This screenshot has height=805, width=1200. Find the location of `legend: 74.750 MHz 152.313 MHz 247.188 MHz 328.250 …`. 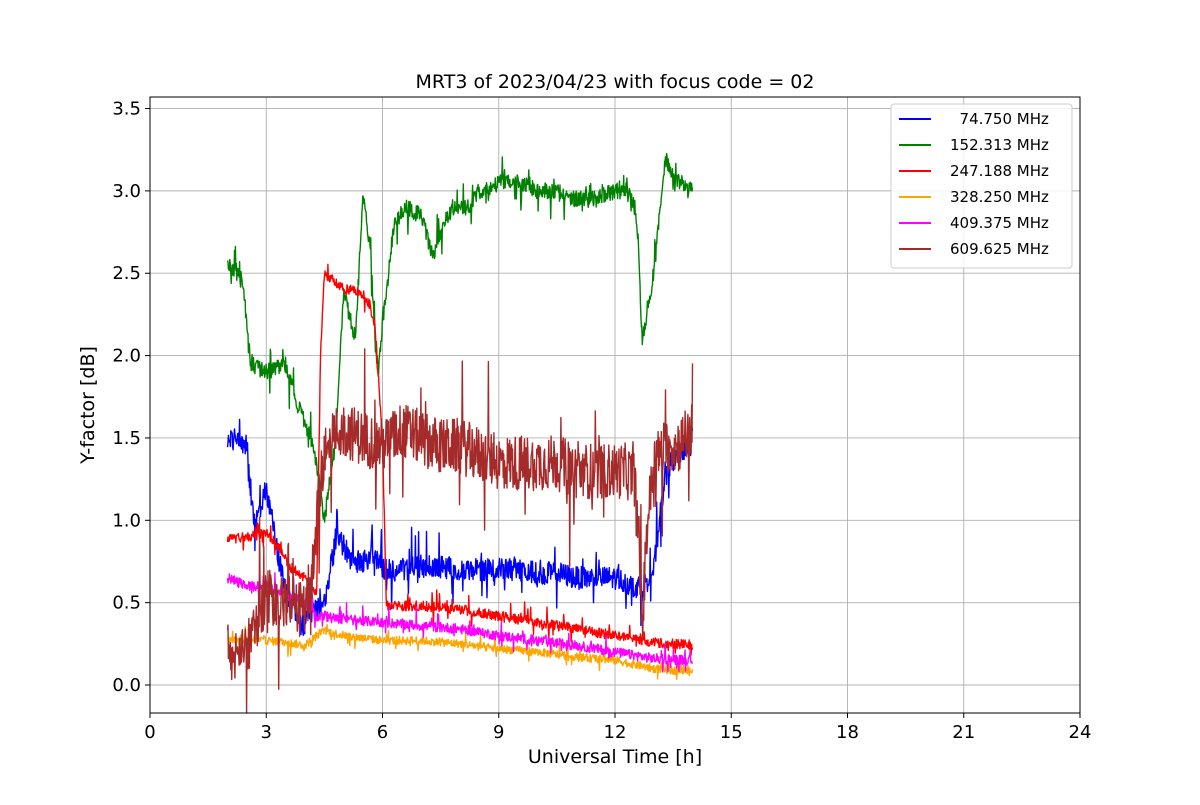

legend: 74.750 MHz 152.313 MHz 247.188 MHz 328.250 … is located at coordinates (981, 186).